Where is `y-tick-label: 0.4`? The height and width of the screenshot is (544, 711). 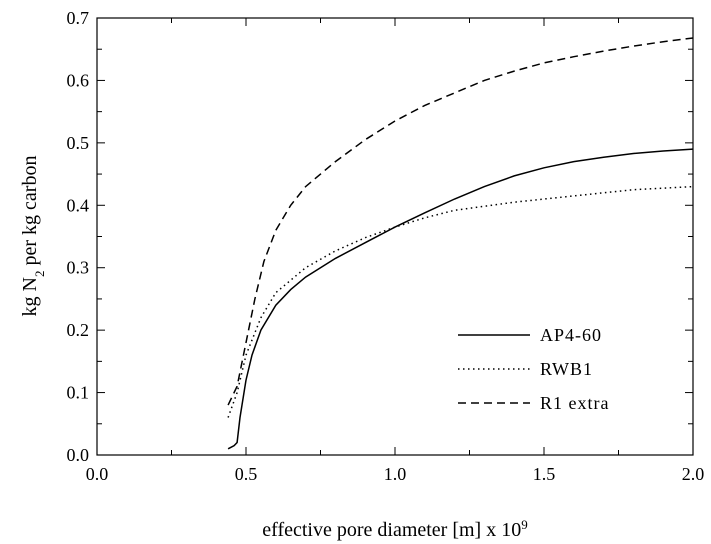
y-tick-label: 0.4 is located at coordinates (78, 205).